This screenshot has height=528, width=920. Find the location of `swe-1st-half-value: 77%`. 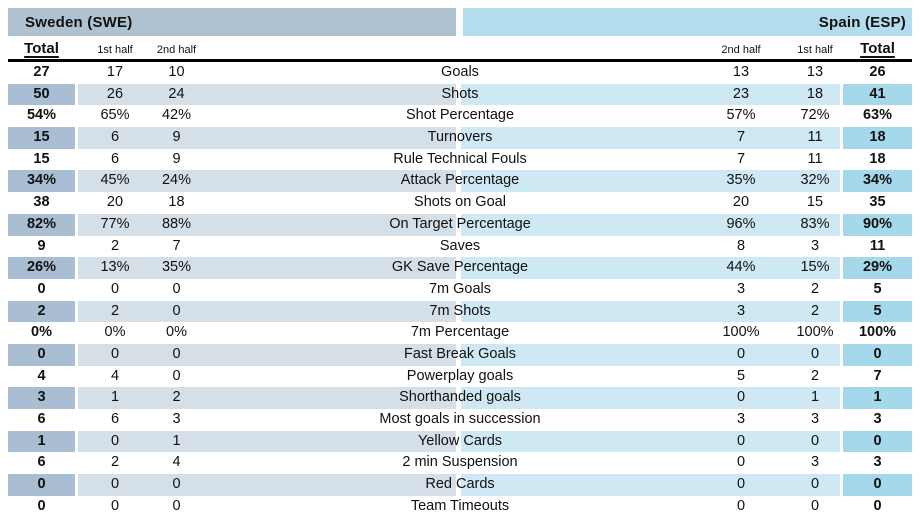

swe-1st-half-value: 77% is located at coordinates (115, 223).